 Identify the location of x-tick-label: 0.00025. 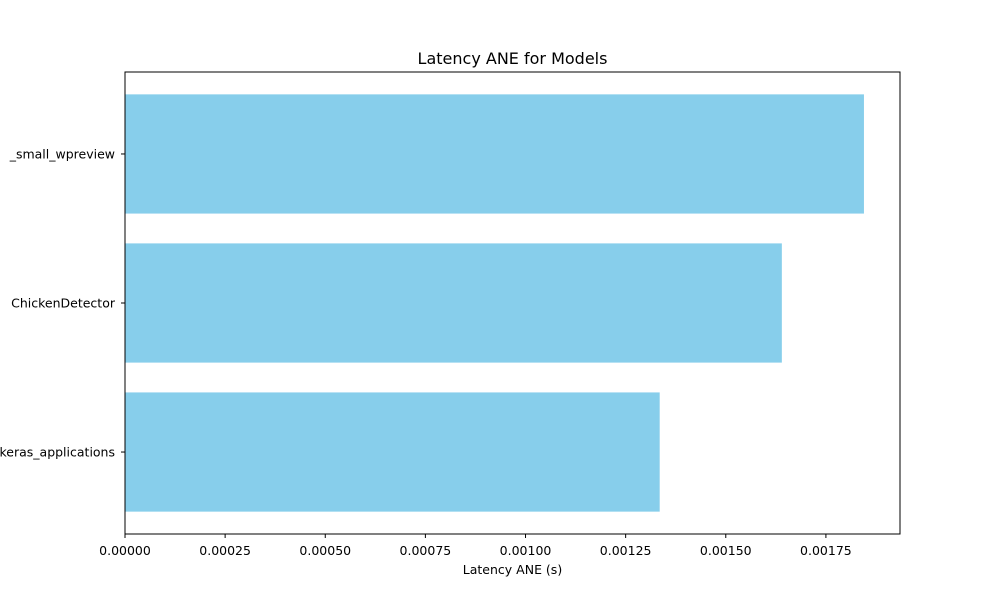
(225, 550).